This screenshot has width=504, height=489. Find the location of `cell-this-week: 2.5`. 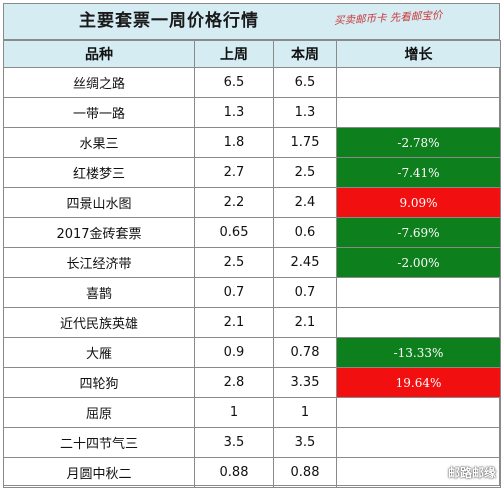

cell-this-week: 2.5 is located at coordinates (305, 172).